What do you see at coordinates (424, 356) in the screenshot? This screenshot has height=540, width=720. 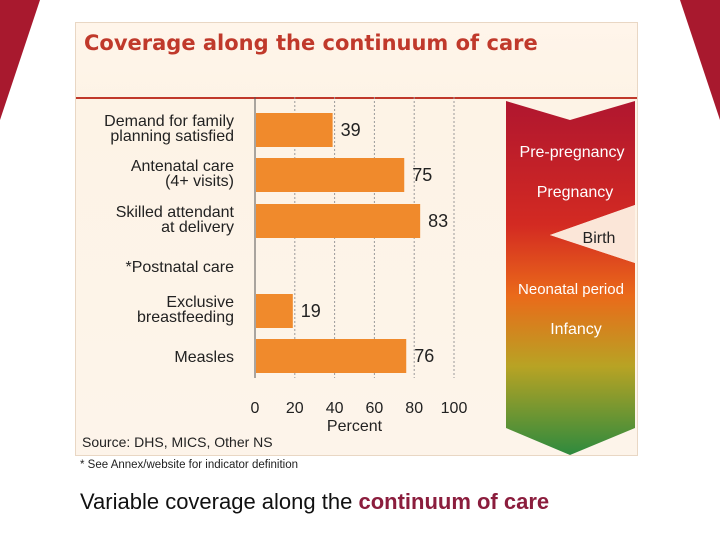 I see `data-label: 76` at bounding box center [424, 356].